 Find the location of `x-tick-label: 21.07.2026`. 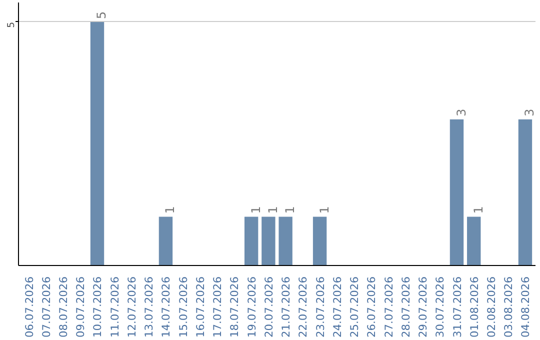

x-tick-label: 21.07.2026 is located at coordinates (286, 307).